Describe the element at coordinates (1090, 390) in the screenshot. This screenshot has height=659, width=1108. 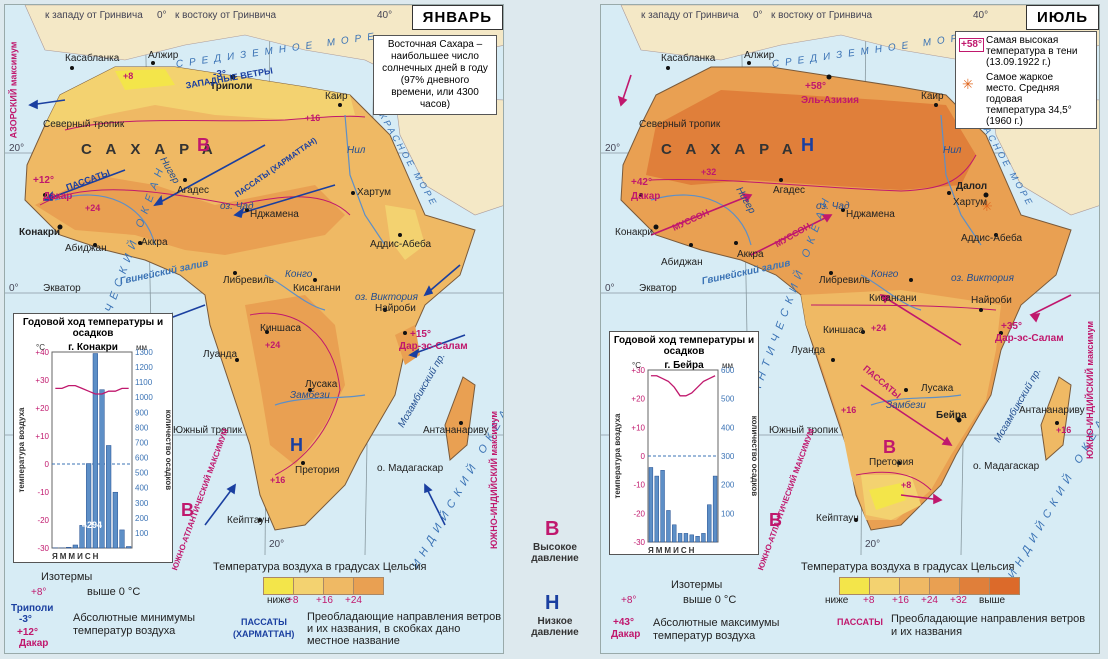
I see `south-ind-max: ЮЖНО-ИНДИЙСКИЙ максимум` at that location.